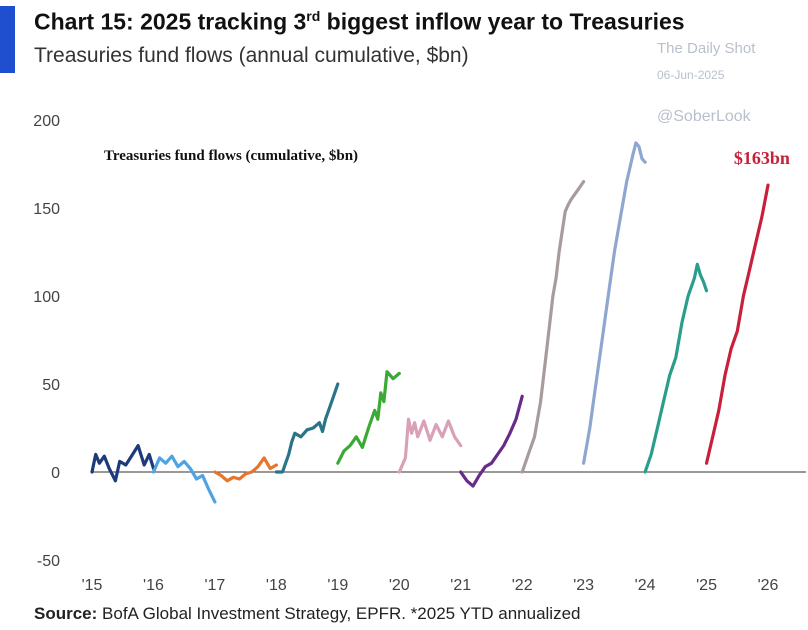 The width and height of the screenshot is (808, 630). Describe the element at coordinates (522, 585) in the screenshot. I see `x-tick-label: '22` at that location.